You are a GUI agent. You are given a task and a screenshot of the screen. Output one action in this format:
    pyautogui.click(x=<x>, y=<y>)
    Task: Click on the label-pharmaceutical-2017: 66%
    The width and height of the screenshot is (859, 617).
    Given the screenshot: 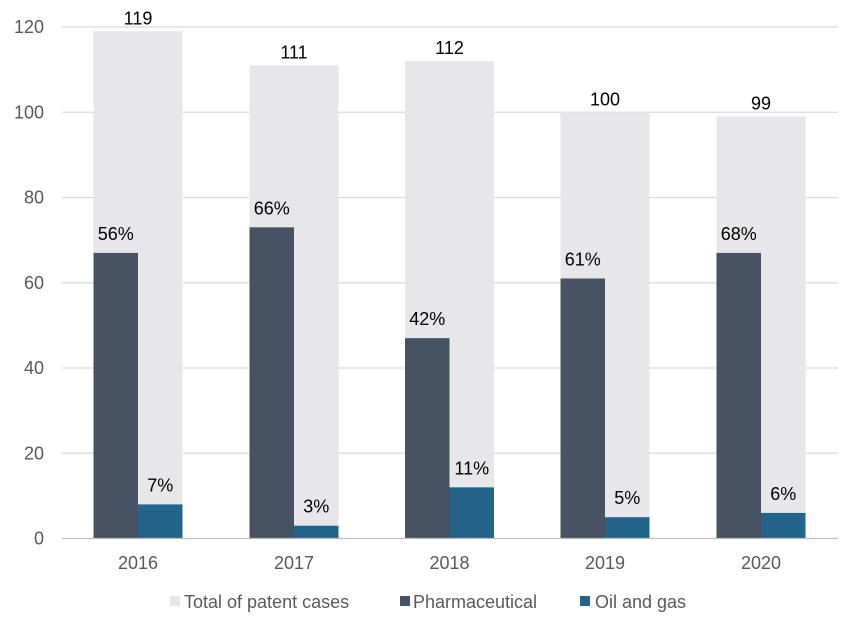 What is the action you would take?
    pyautogui.click(x=272, y=208)
    